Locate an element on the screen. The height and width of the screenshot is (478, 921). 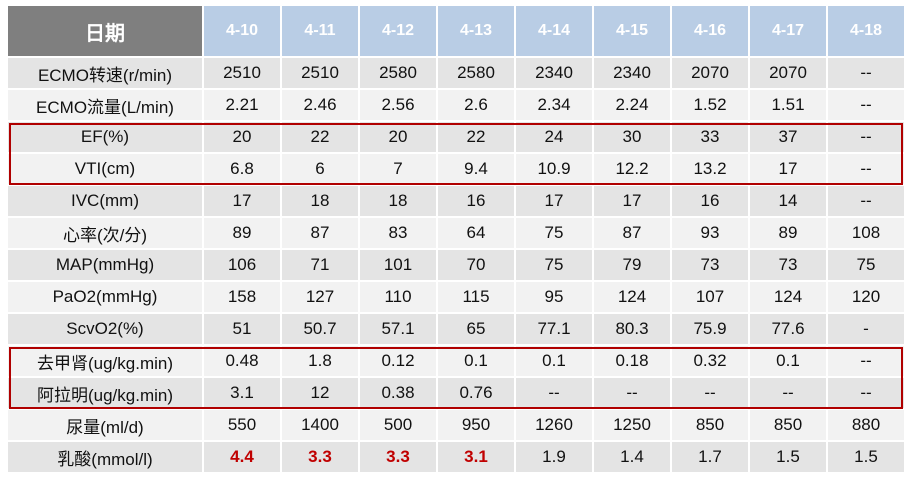
cell-value: - is located at coordinates (866, 329).